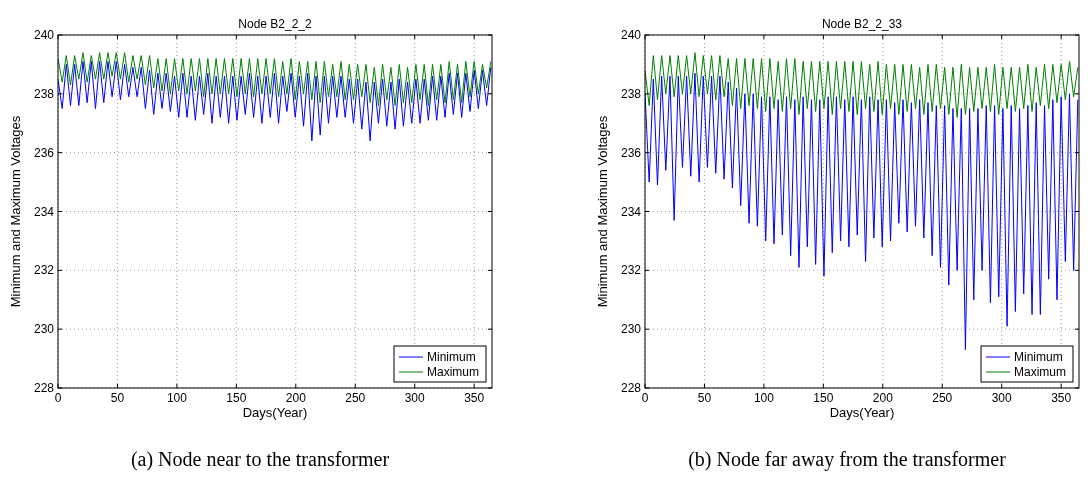  What do you see at coordinates (275, 24) in the screenshot?
I see `chart-title: Node B2_2_2` at bounding box center [275, 24].